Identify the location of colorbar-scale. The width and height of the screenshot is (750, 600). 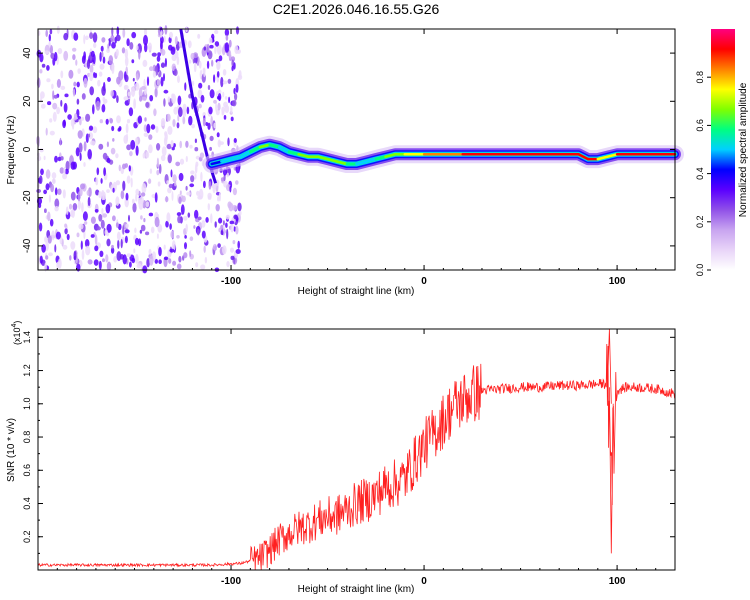
(723, 149).